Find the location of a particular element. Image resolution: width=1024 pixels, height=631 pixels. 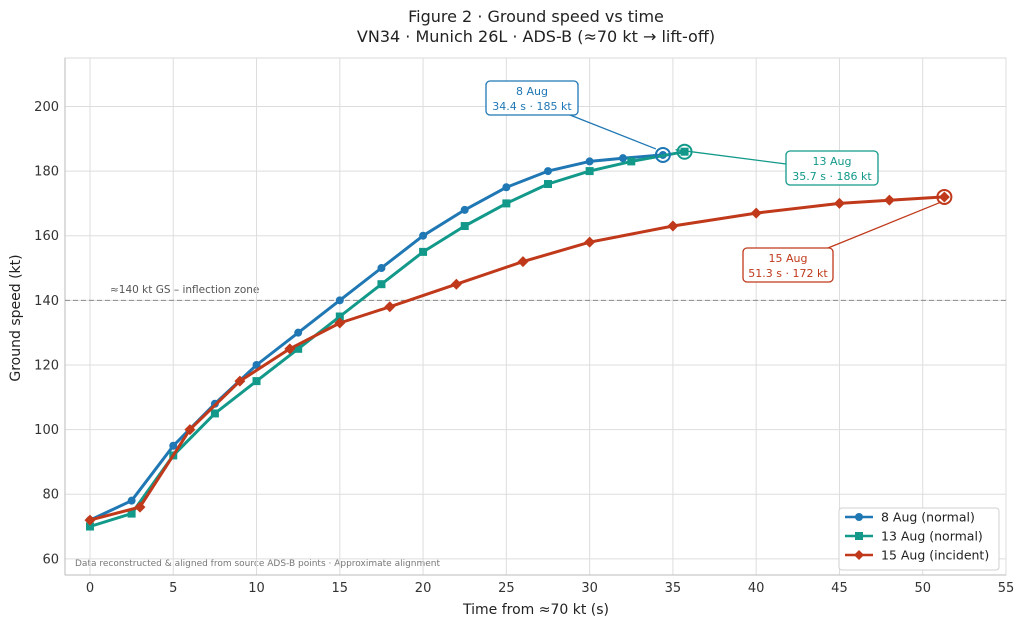

annotation-title-15aug: 15 Aug is located at coordinates (788, 258).